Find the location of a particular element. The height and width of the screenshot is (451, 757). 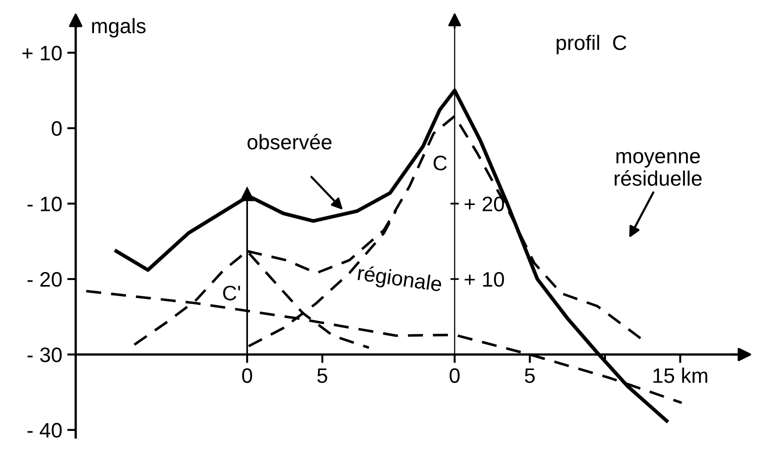

text: profil C is located at coordinates (591, 44).